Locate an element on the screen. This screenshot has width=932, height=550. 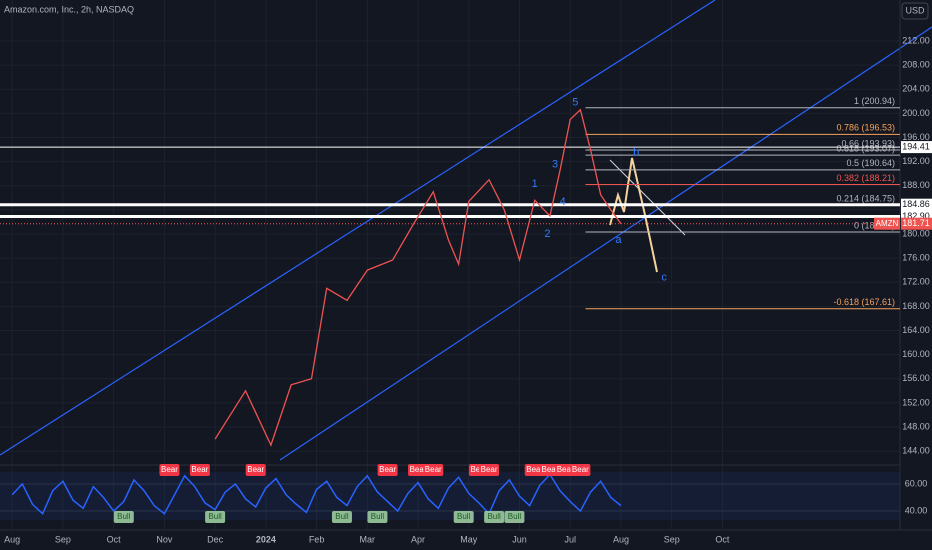
x-tick-label: Aug is located at coordinates (12, 539).